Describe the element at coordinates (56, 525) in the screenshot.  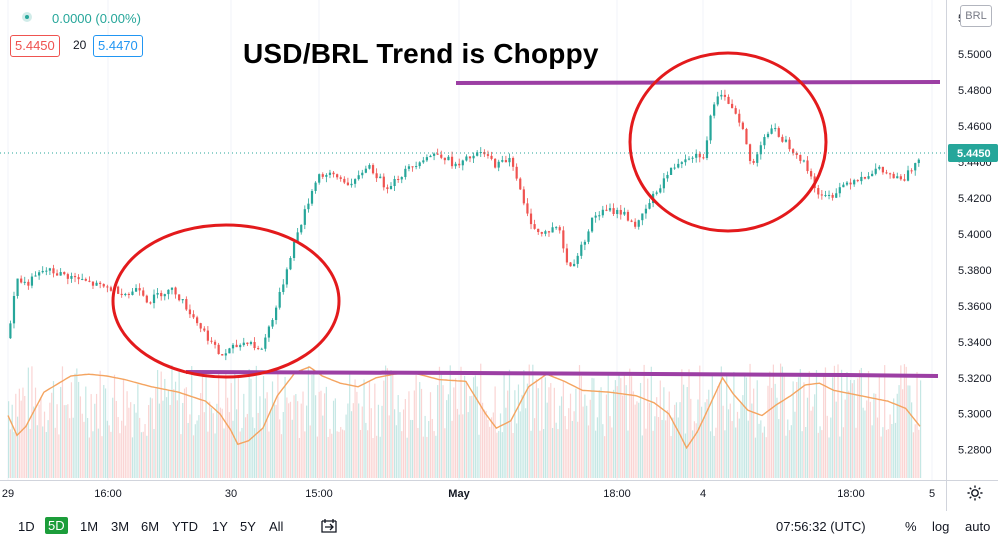
I see `timeframe-5d: 5D` at that location.